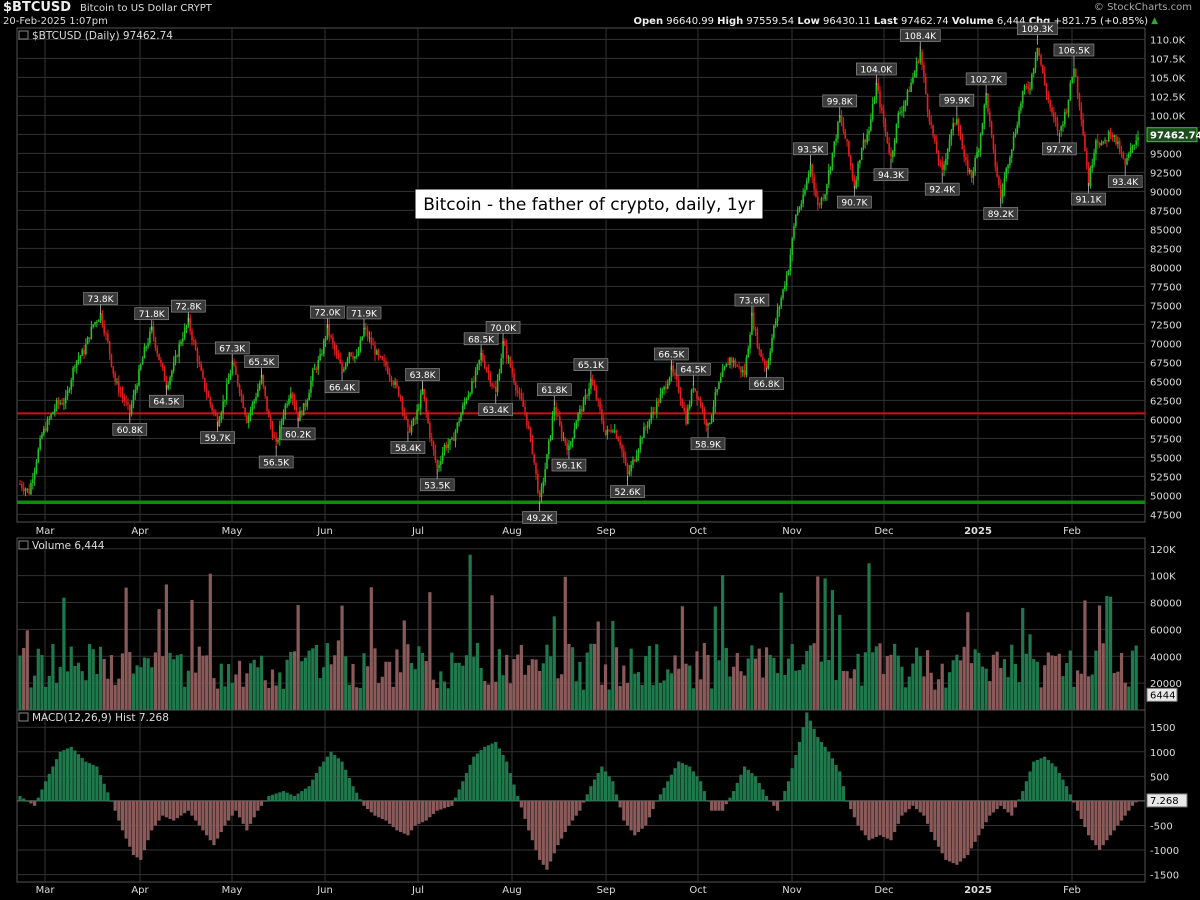 This screenshot has height=900, width=1200. Describe the element at coordinates (188, 308) in the screenshot. I see `peak-label: 72.8K` at that location.